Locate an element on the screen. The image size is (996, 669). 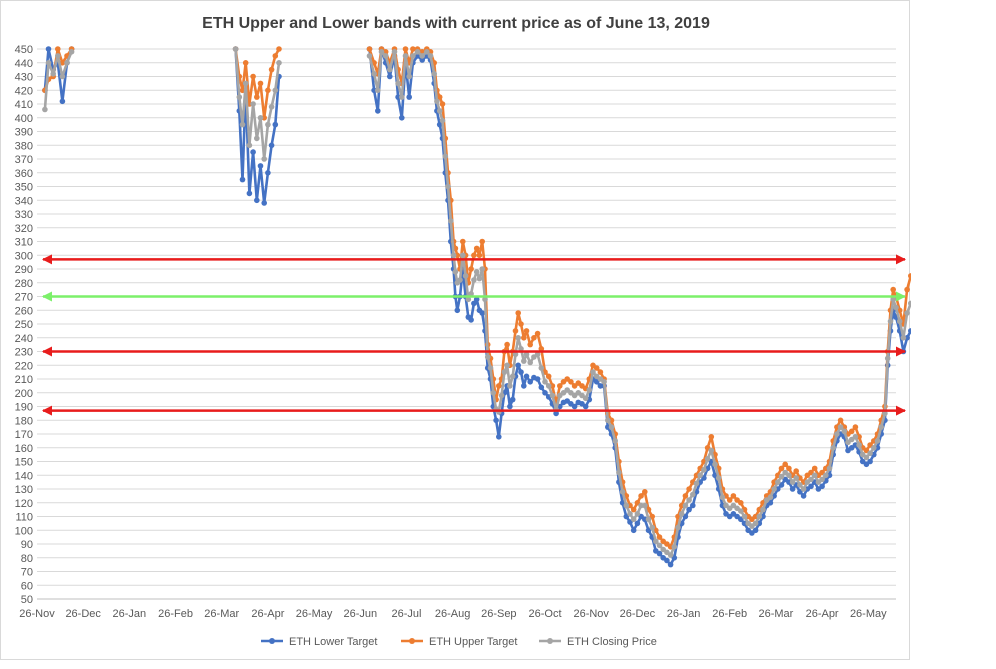
y-tick-label: 140 is located at coordinates (24, 476).